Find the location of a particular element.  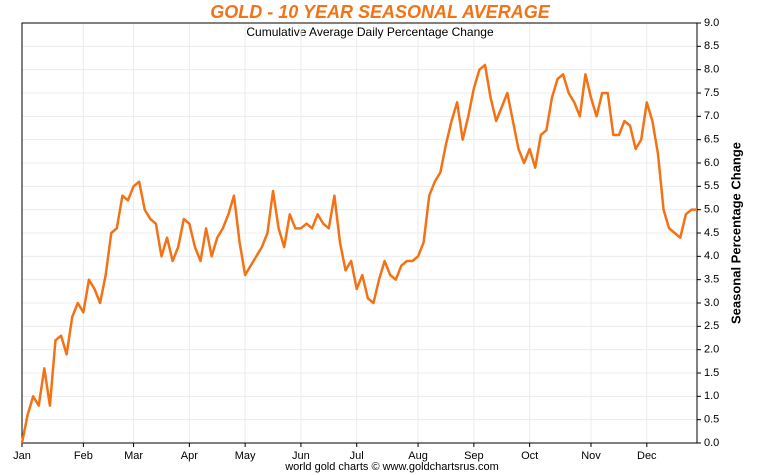

y-tick-label: 5.0 is located at coordinates (711, 210).